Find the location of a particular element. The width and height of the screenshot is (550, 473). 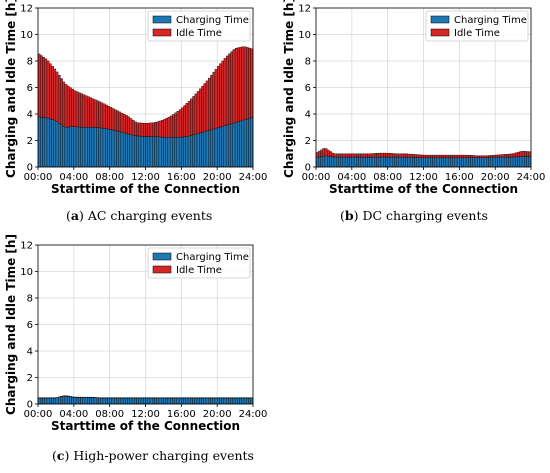

x-tick-label: 20:00 is located at coordinates (217, 177).